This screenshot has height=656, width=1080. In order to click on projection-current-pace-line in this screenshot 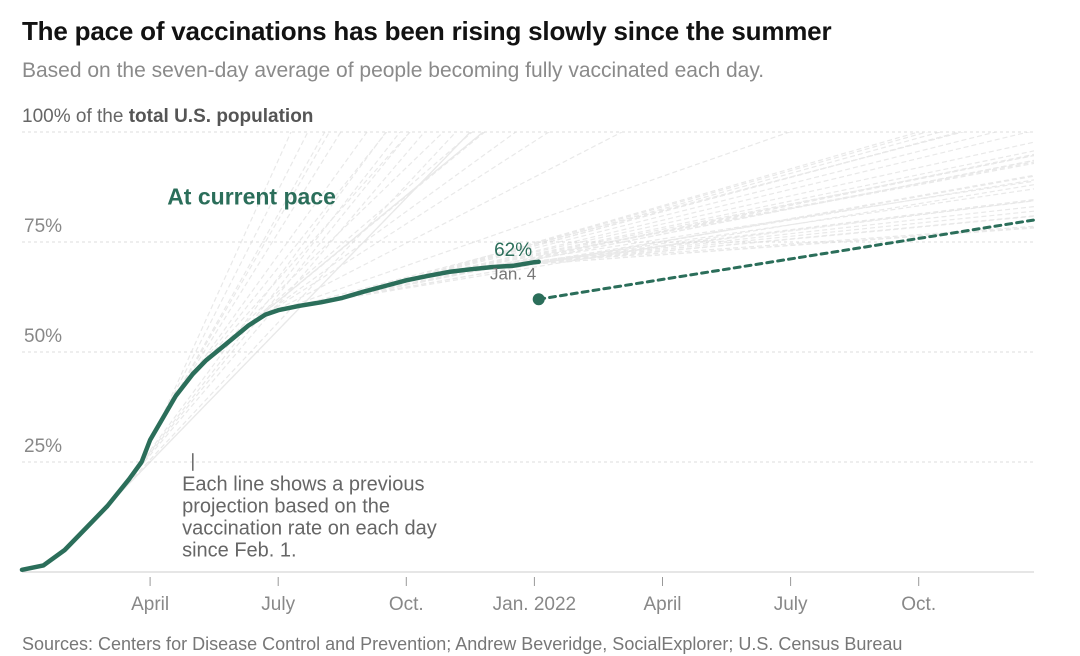, I will do `click(786, 259)`.